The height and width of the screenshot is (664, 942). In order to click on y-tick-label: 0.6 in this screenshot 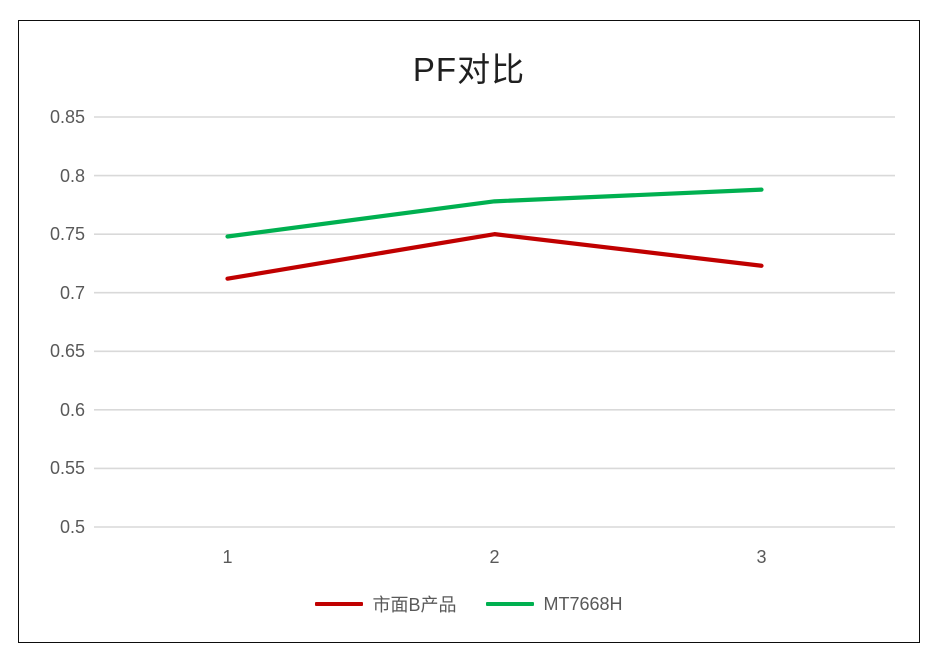, I will do `click(72, 409)`.